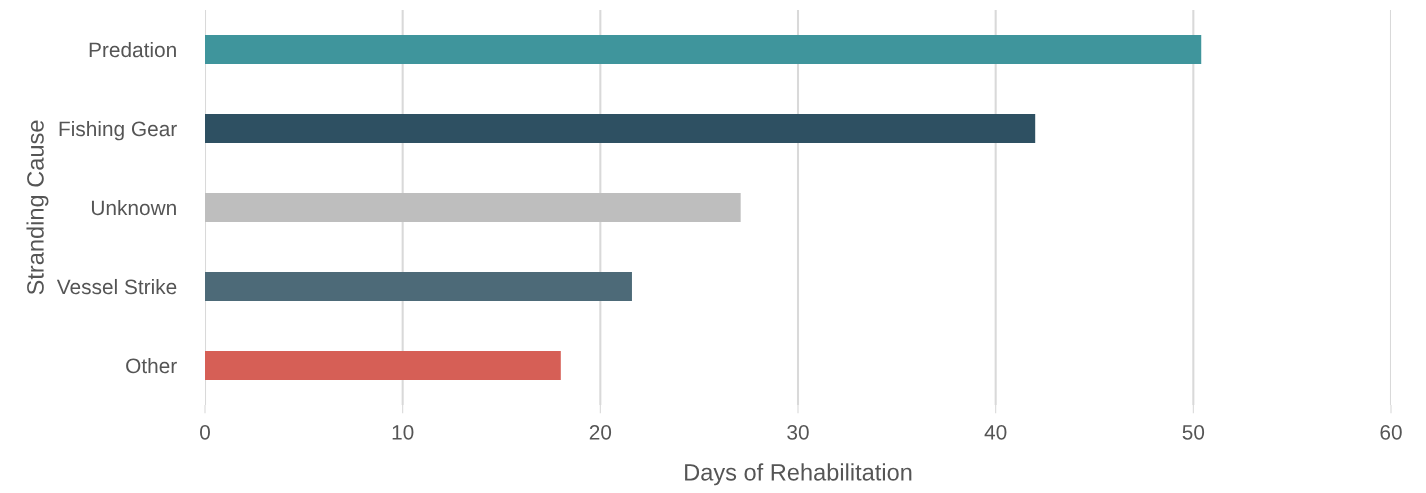 The width and height of the screenshot is (1426, 493). What do you see at coordinates (798, 474) in the screenshot?
I see `x-axis-title: Days of Rehabilitation` at bounding box center [798, 474].